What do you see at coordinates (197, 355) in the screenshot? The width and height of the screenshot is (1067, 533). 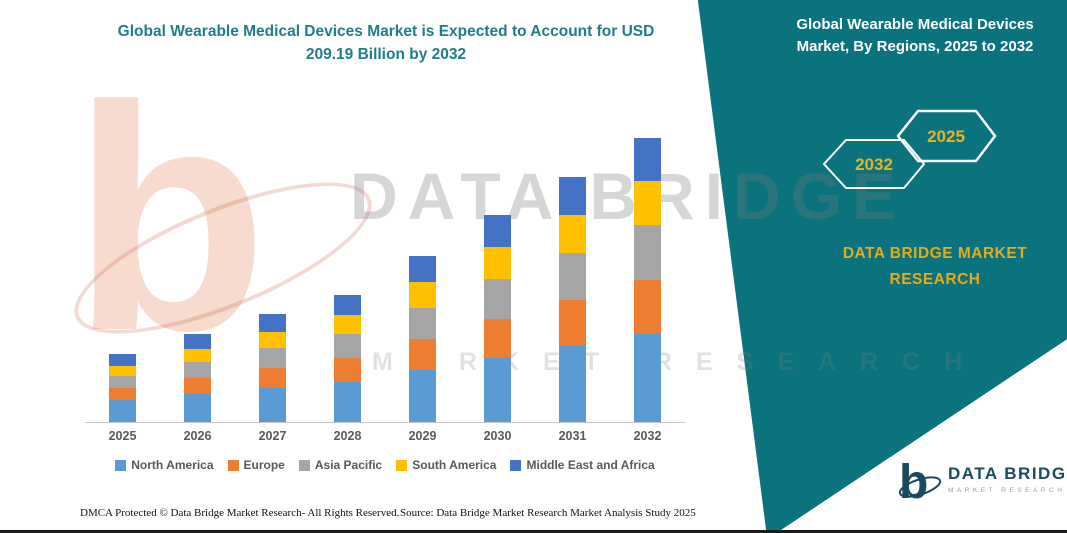 I see `bar-segment-south-america-2026` at bounding box center [197, 355].